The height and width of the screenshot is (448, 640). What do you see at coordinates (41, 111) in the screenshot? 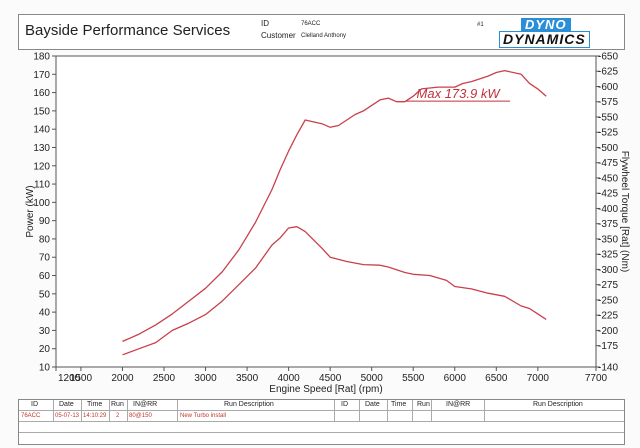
I see `y-left-tick-label: 150` at bounding box center [41, 111].